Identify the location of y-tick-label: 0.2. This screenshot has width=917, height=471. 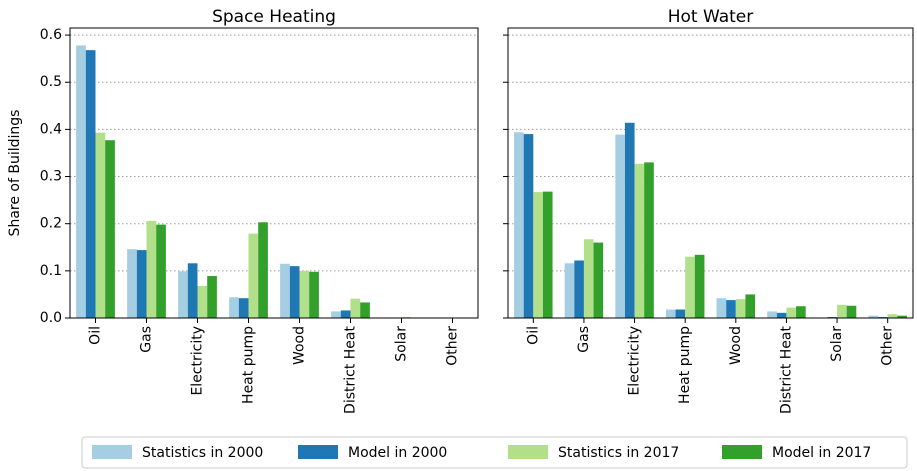
(51, 224).